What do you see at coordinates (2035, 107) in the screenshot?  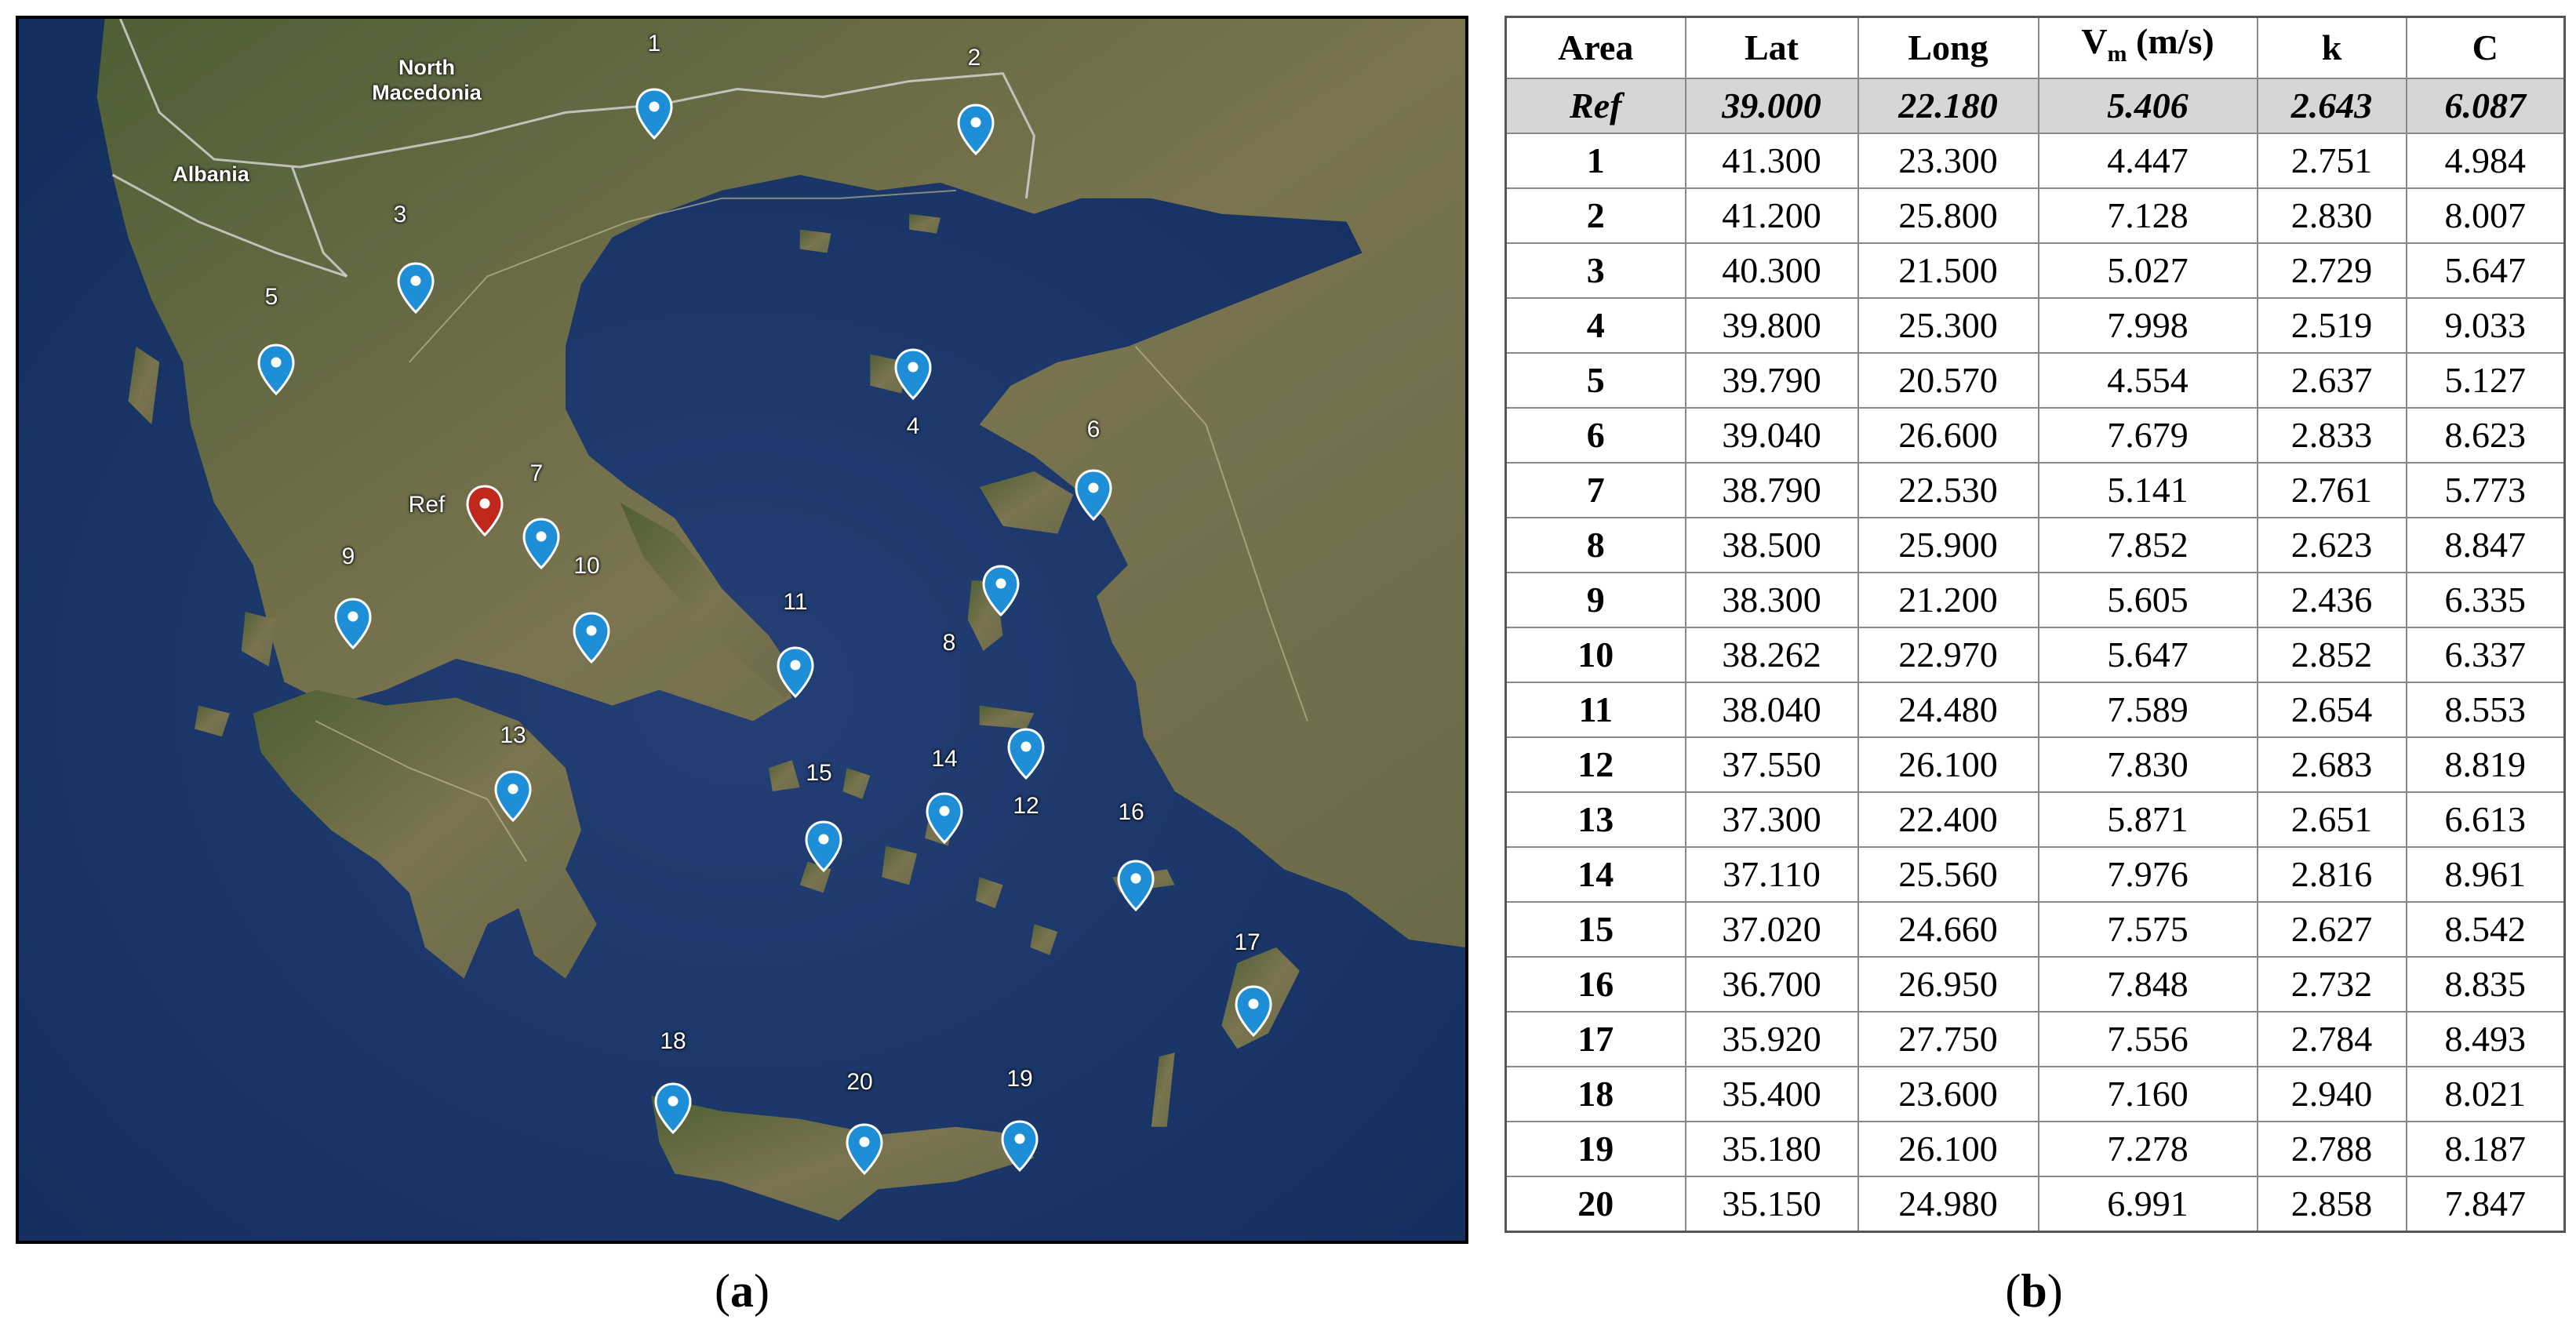 I see `table-row-ref: Ref 39.000 22.180 5.406 2.643 6.087` at bounding box center [2035, 107].